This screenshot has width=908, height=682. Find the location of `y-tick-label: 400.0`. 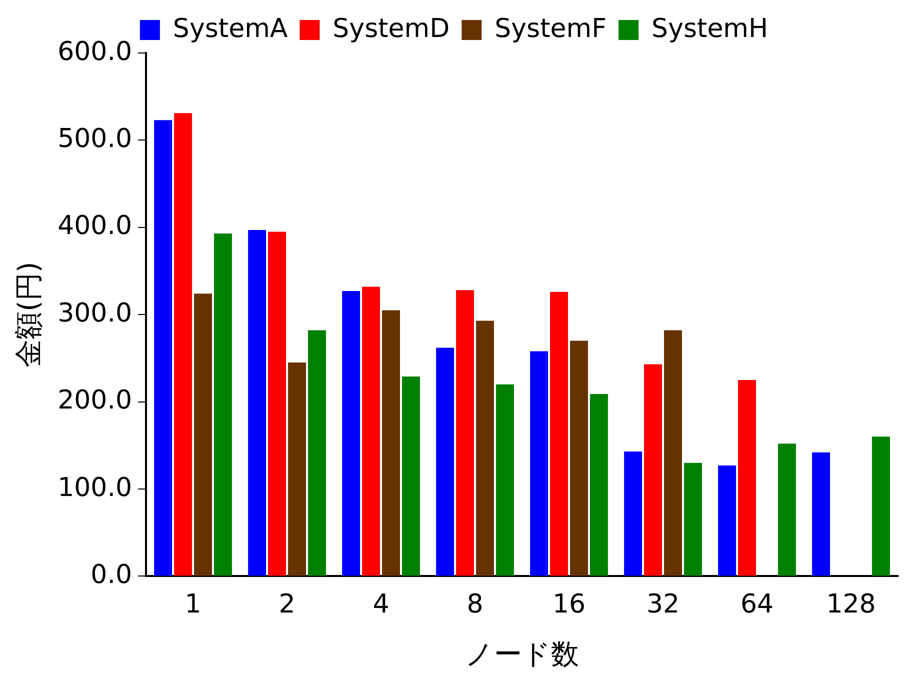

y-tick-label: 400.0 is located at coordinates (95, 226).